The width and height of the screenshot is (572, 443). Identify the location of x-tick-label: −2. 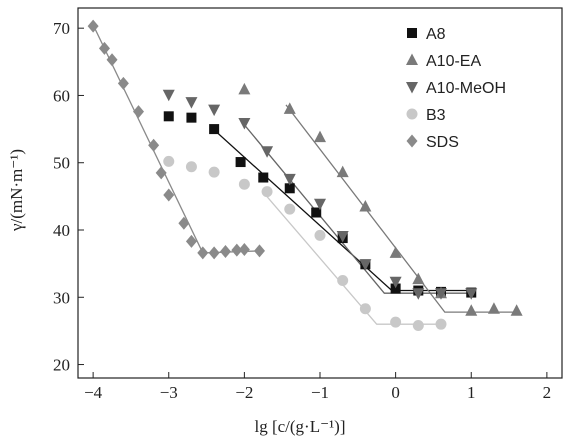
(244, 392).